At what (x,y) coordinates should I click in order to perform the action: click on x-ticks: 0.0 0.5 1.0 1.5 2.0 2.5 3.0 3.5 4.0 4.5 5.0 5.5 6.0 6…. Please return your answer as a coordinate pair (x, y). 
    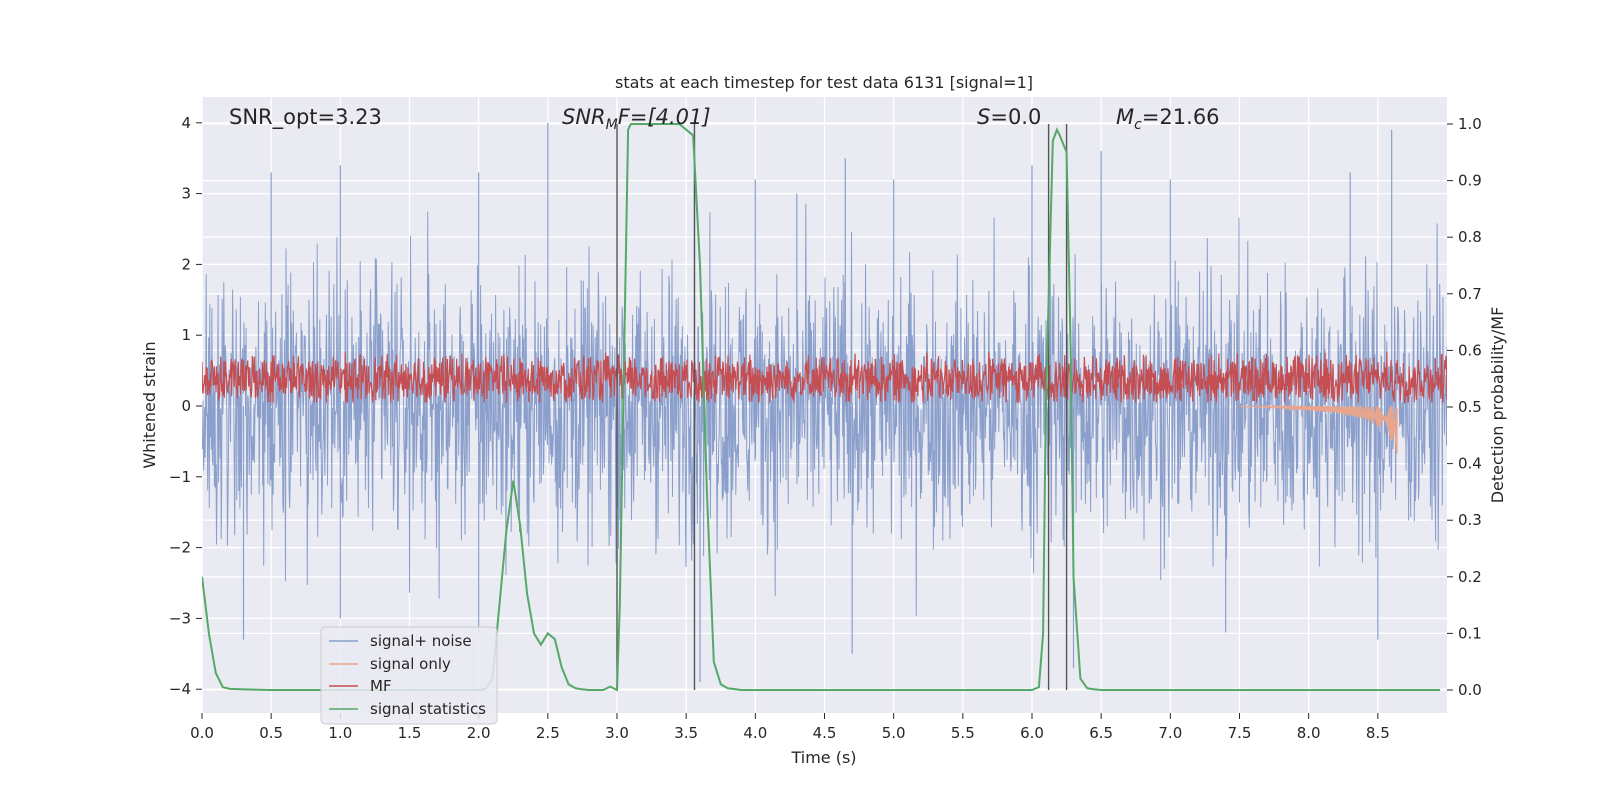
    Looking at the image, I should click on (790, 727).